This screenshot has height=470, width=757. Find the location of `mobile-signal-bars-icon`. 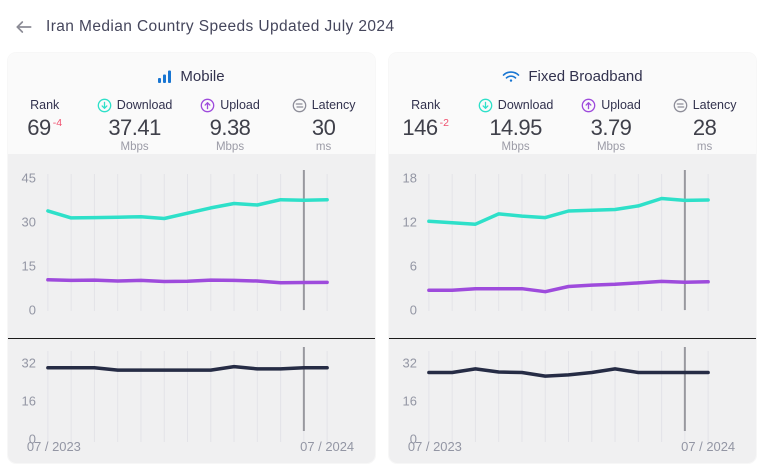

mobile-signal-bars-icon is located at coordinates (165, 76).